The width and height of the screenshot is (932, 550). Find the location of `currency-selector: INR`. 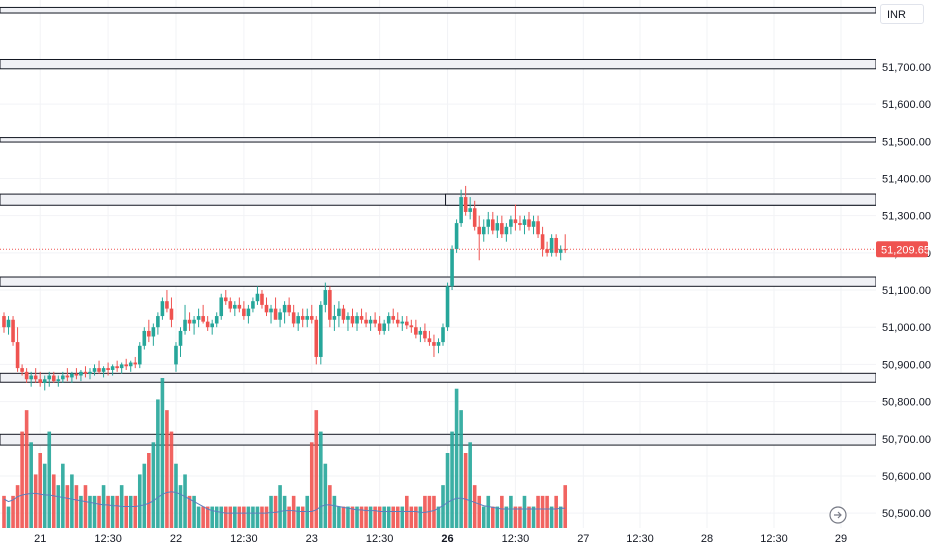

currency-selector: INR is located at coordinates (902, 14).